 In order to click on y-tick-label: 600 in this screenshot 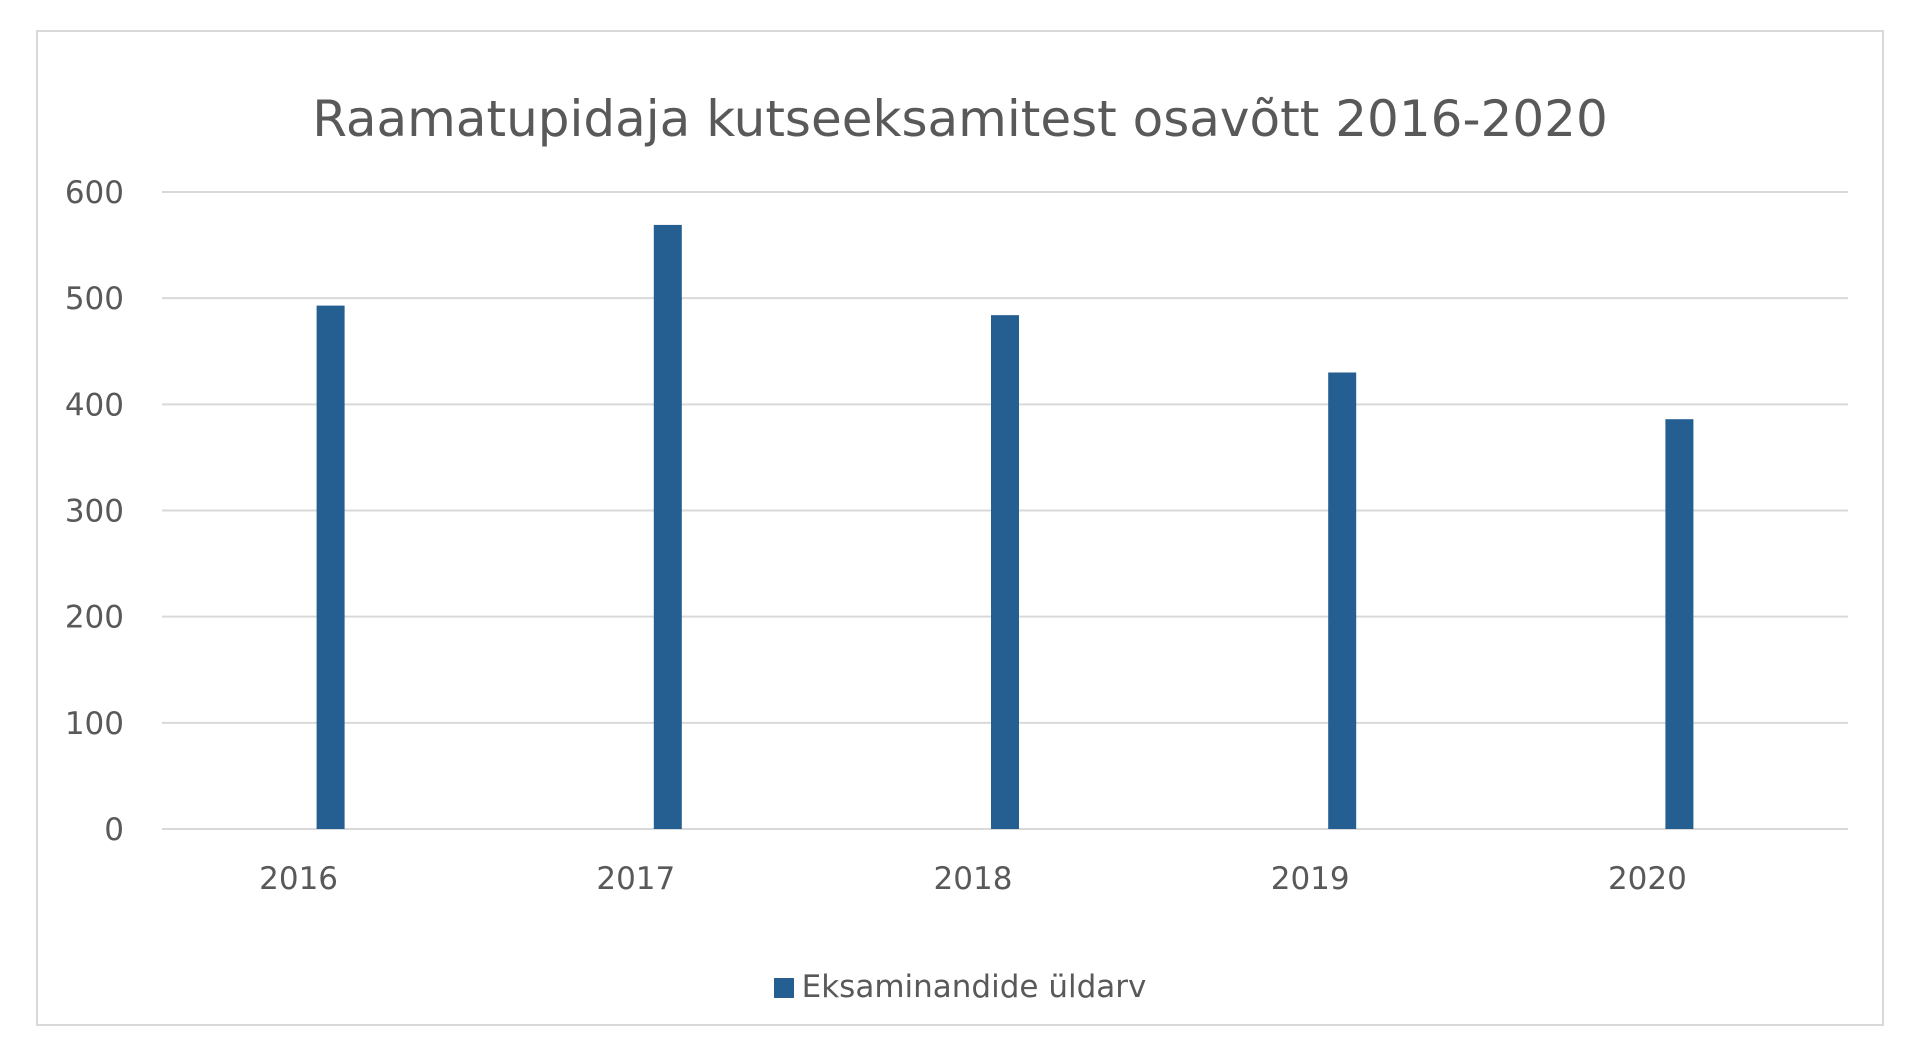, I will do `click(94, 193)`.